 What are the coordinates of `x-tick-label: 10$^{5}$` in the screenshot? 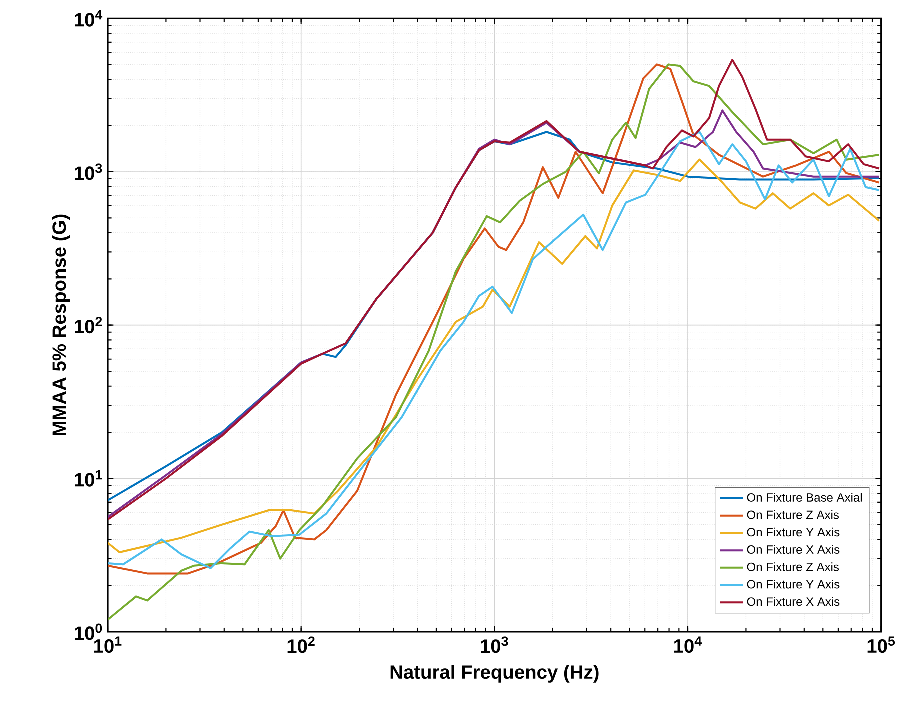 It's located at (882, 645).